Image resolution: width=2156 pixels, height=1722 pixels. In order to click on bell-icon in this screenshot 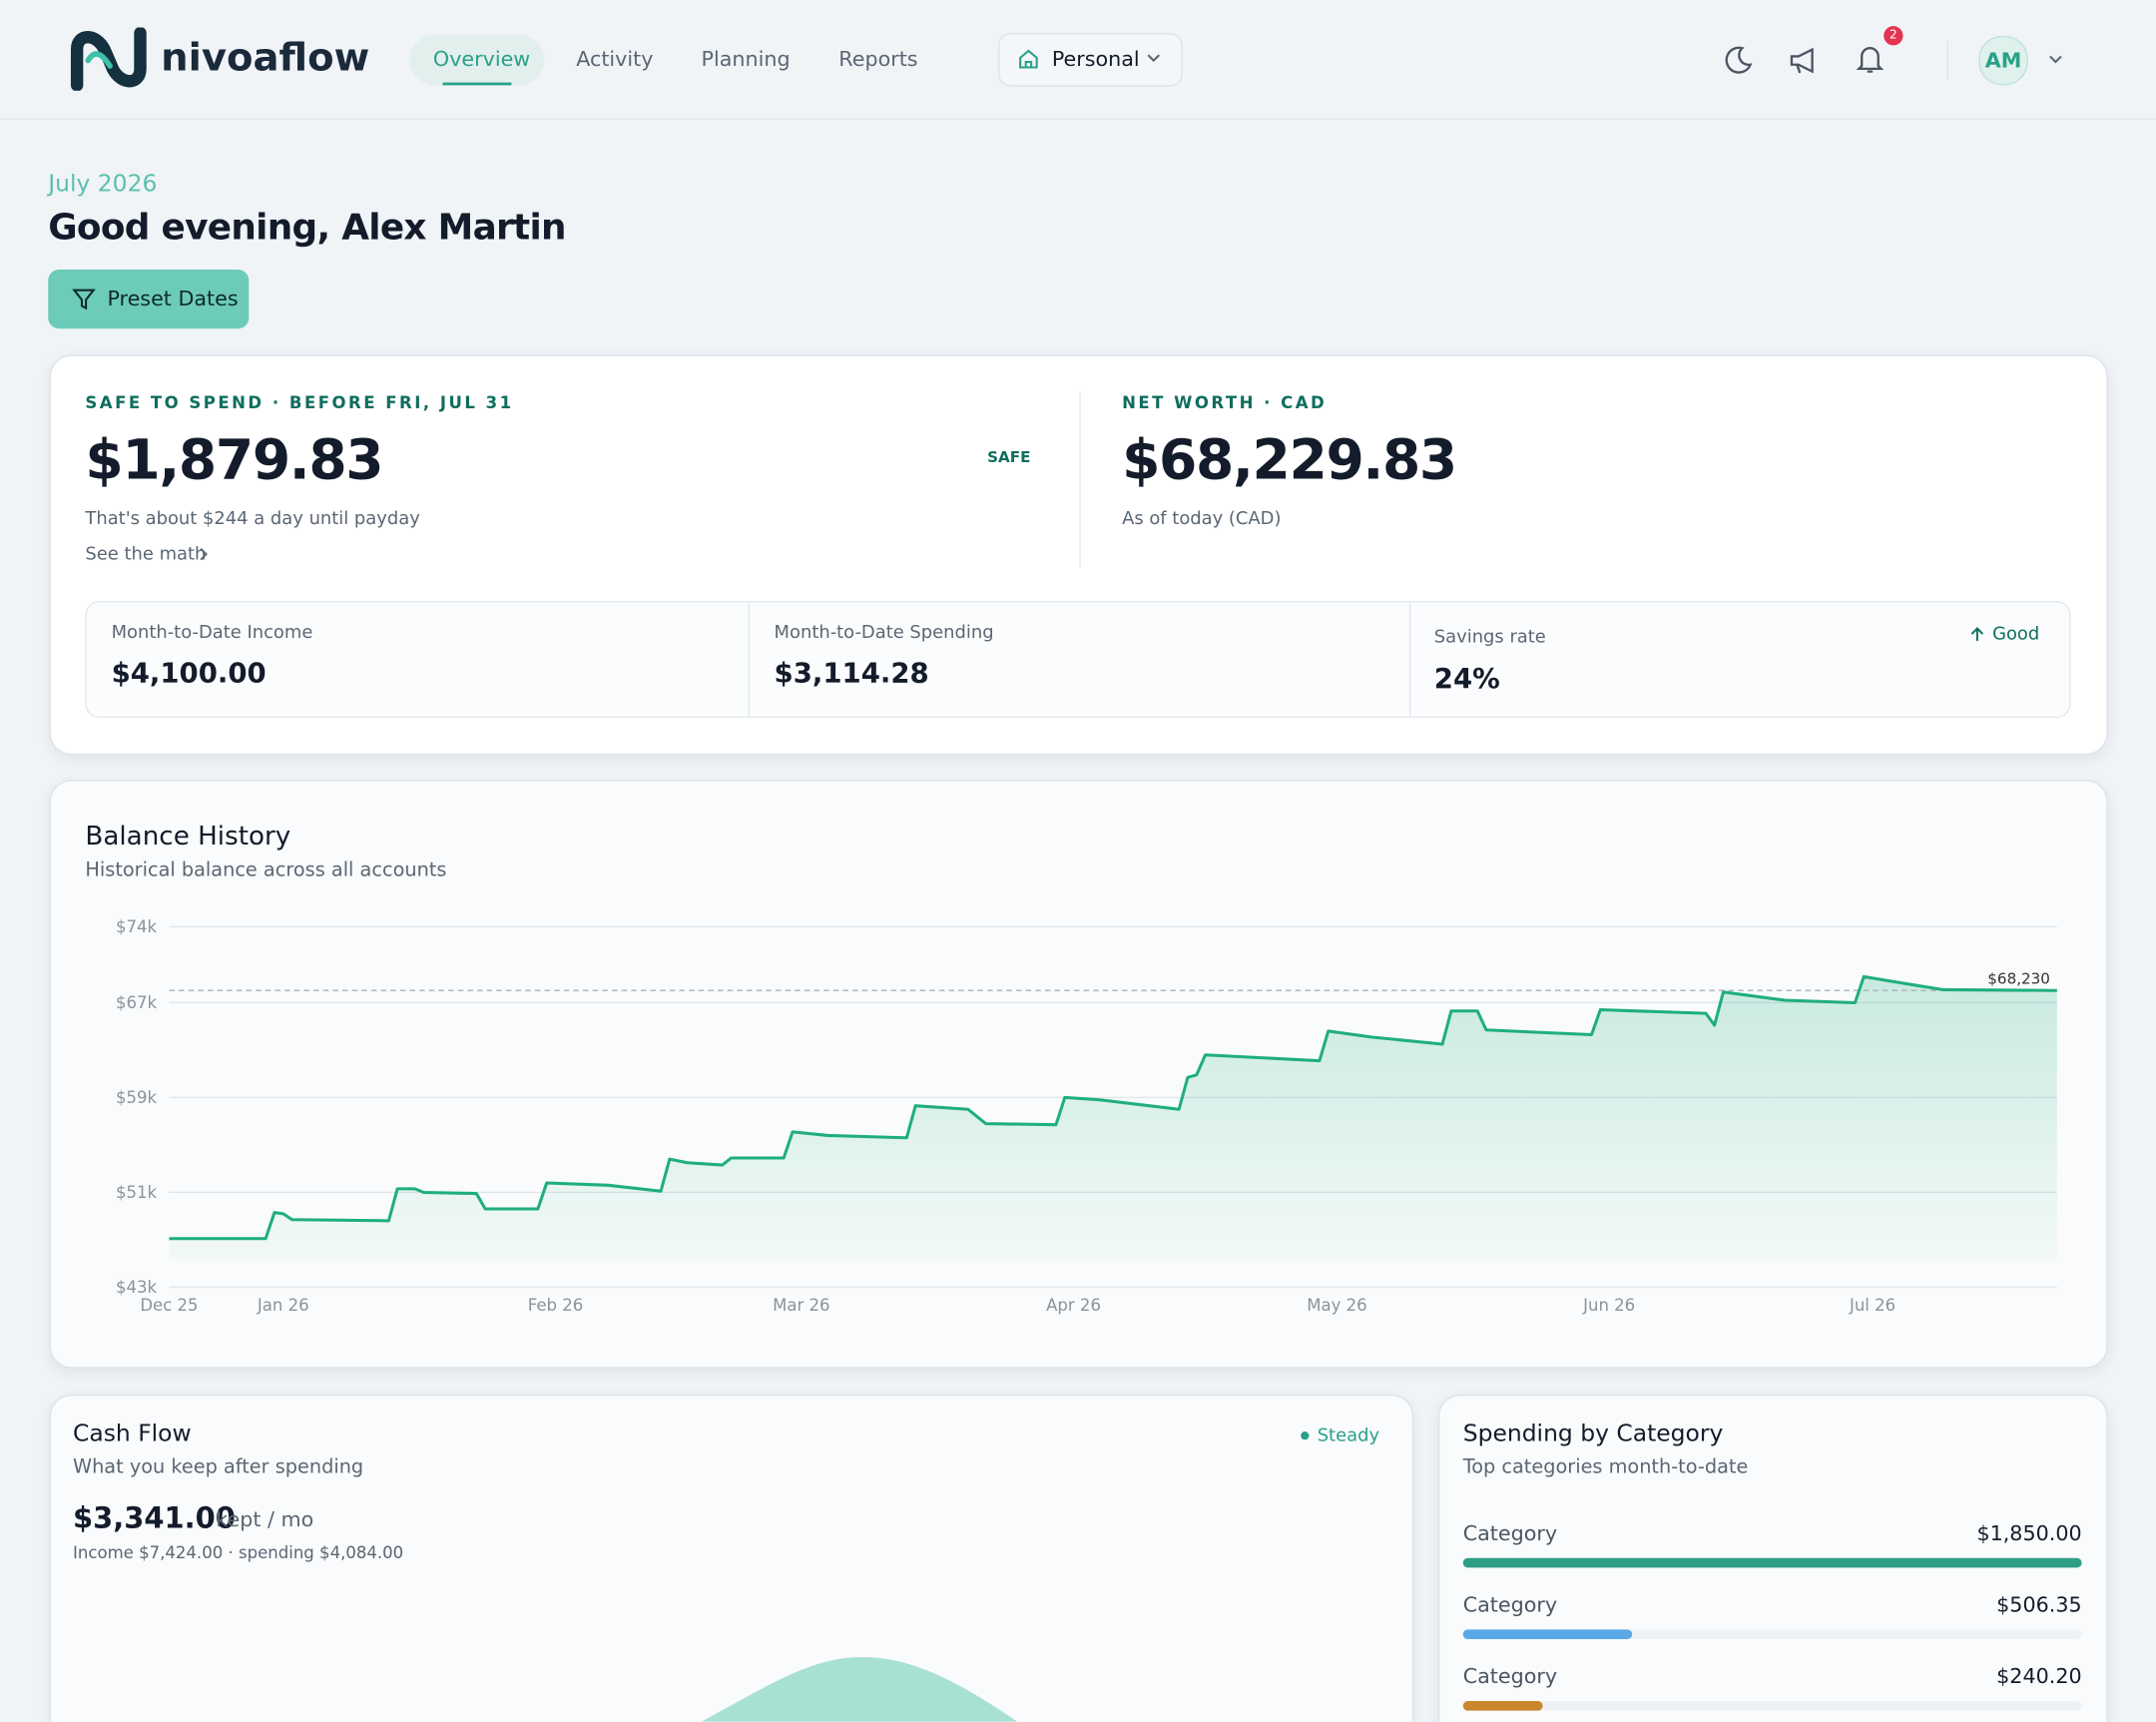, I will do `click(1870, 60)`.